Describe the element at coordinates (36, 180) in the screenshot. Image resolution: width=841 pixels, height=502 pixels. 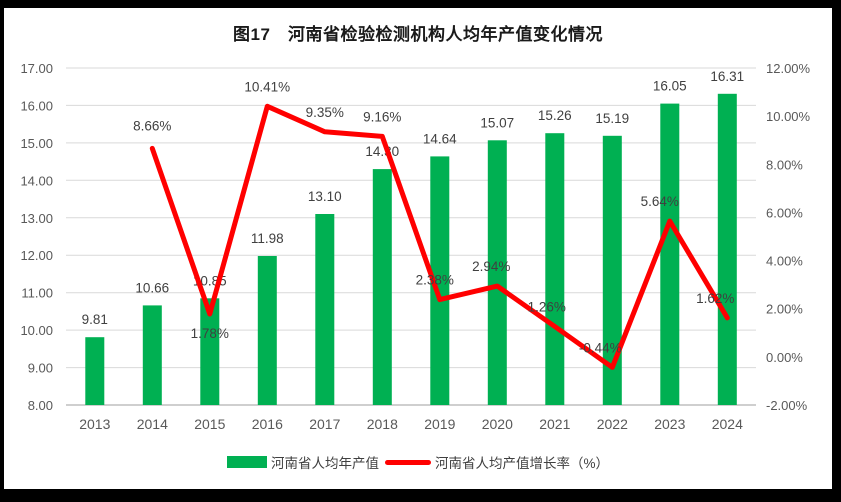
I see `left-axis-tick-label: 14.00` at that location.